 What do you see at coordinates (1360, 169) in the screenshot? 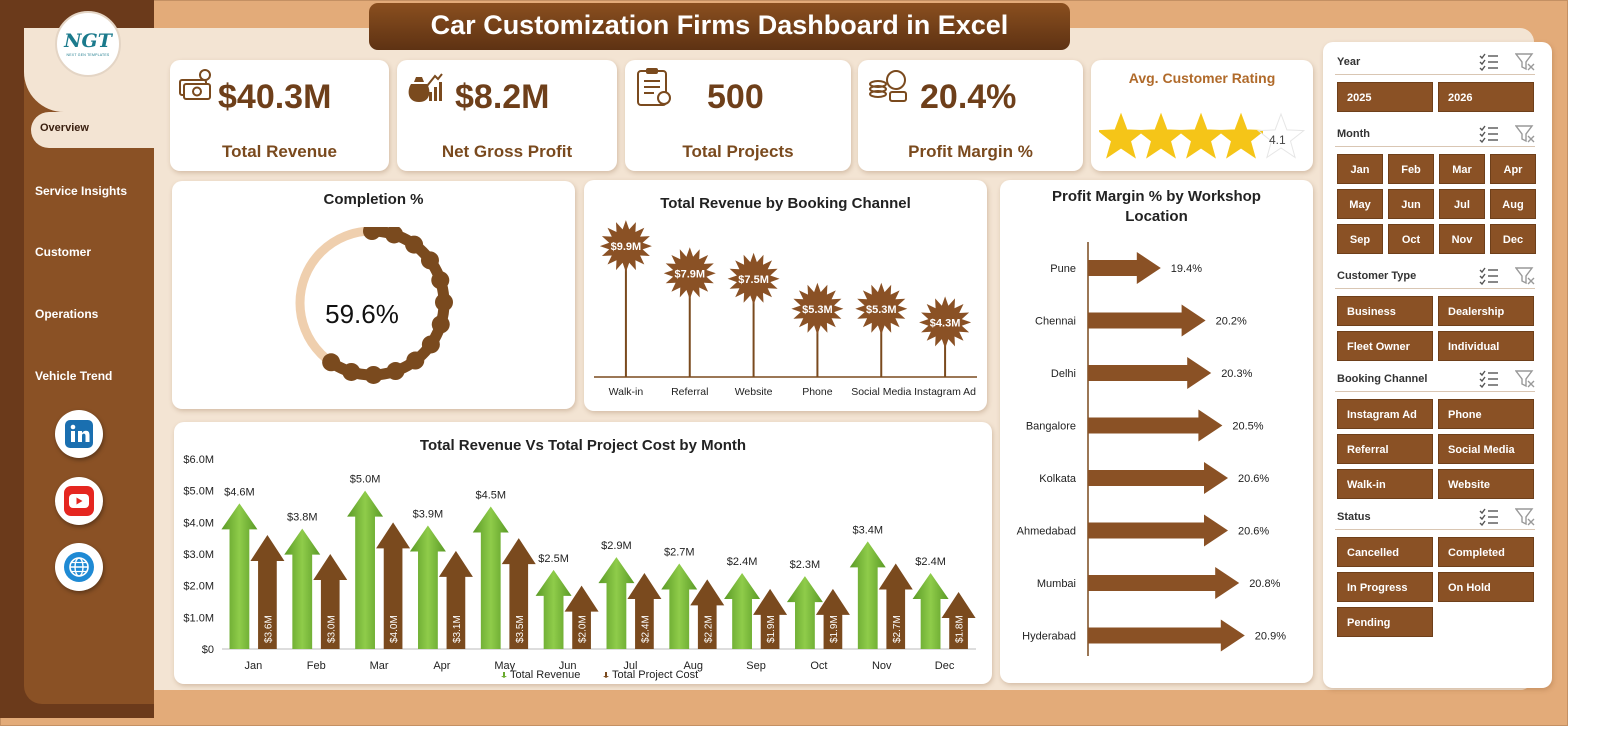
I see `slicer-option-month: Jan` at bounding box center [1360, 169].